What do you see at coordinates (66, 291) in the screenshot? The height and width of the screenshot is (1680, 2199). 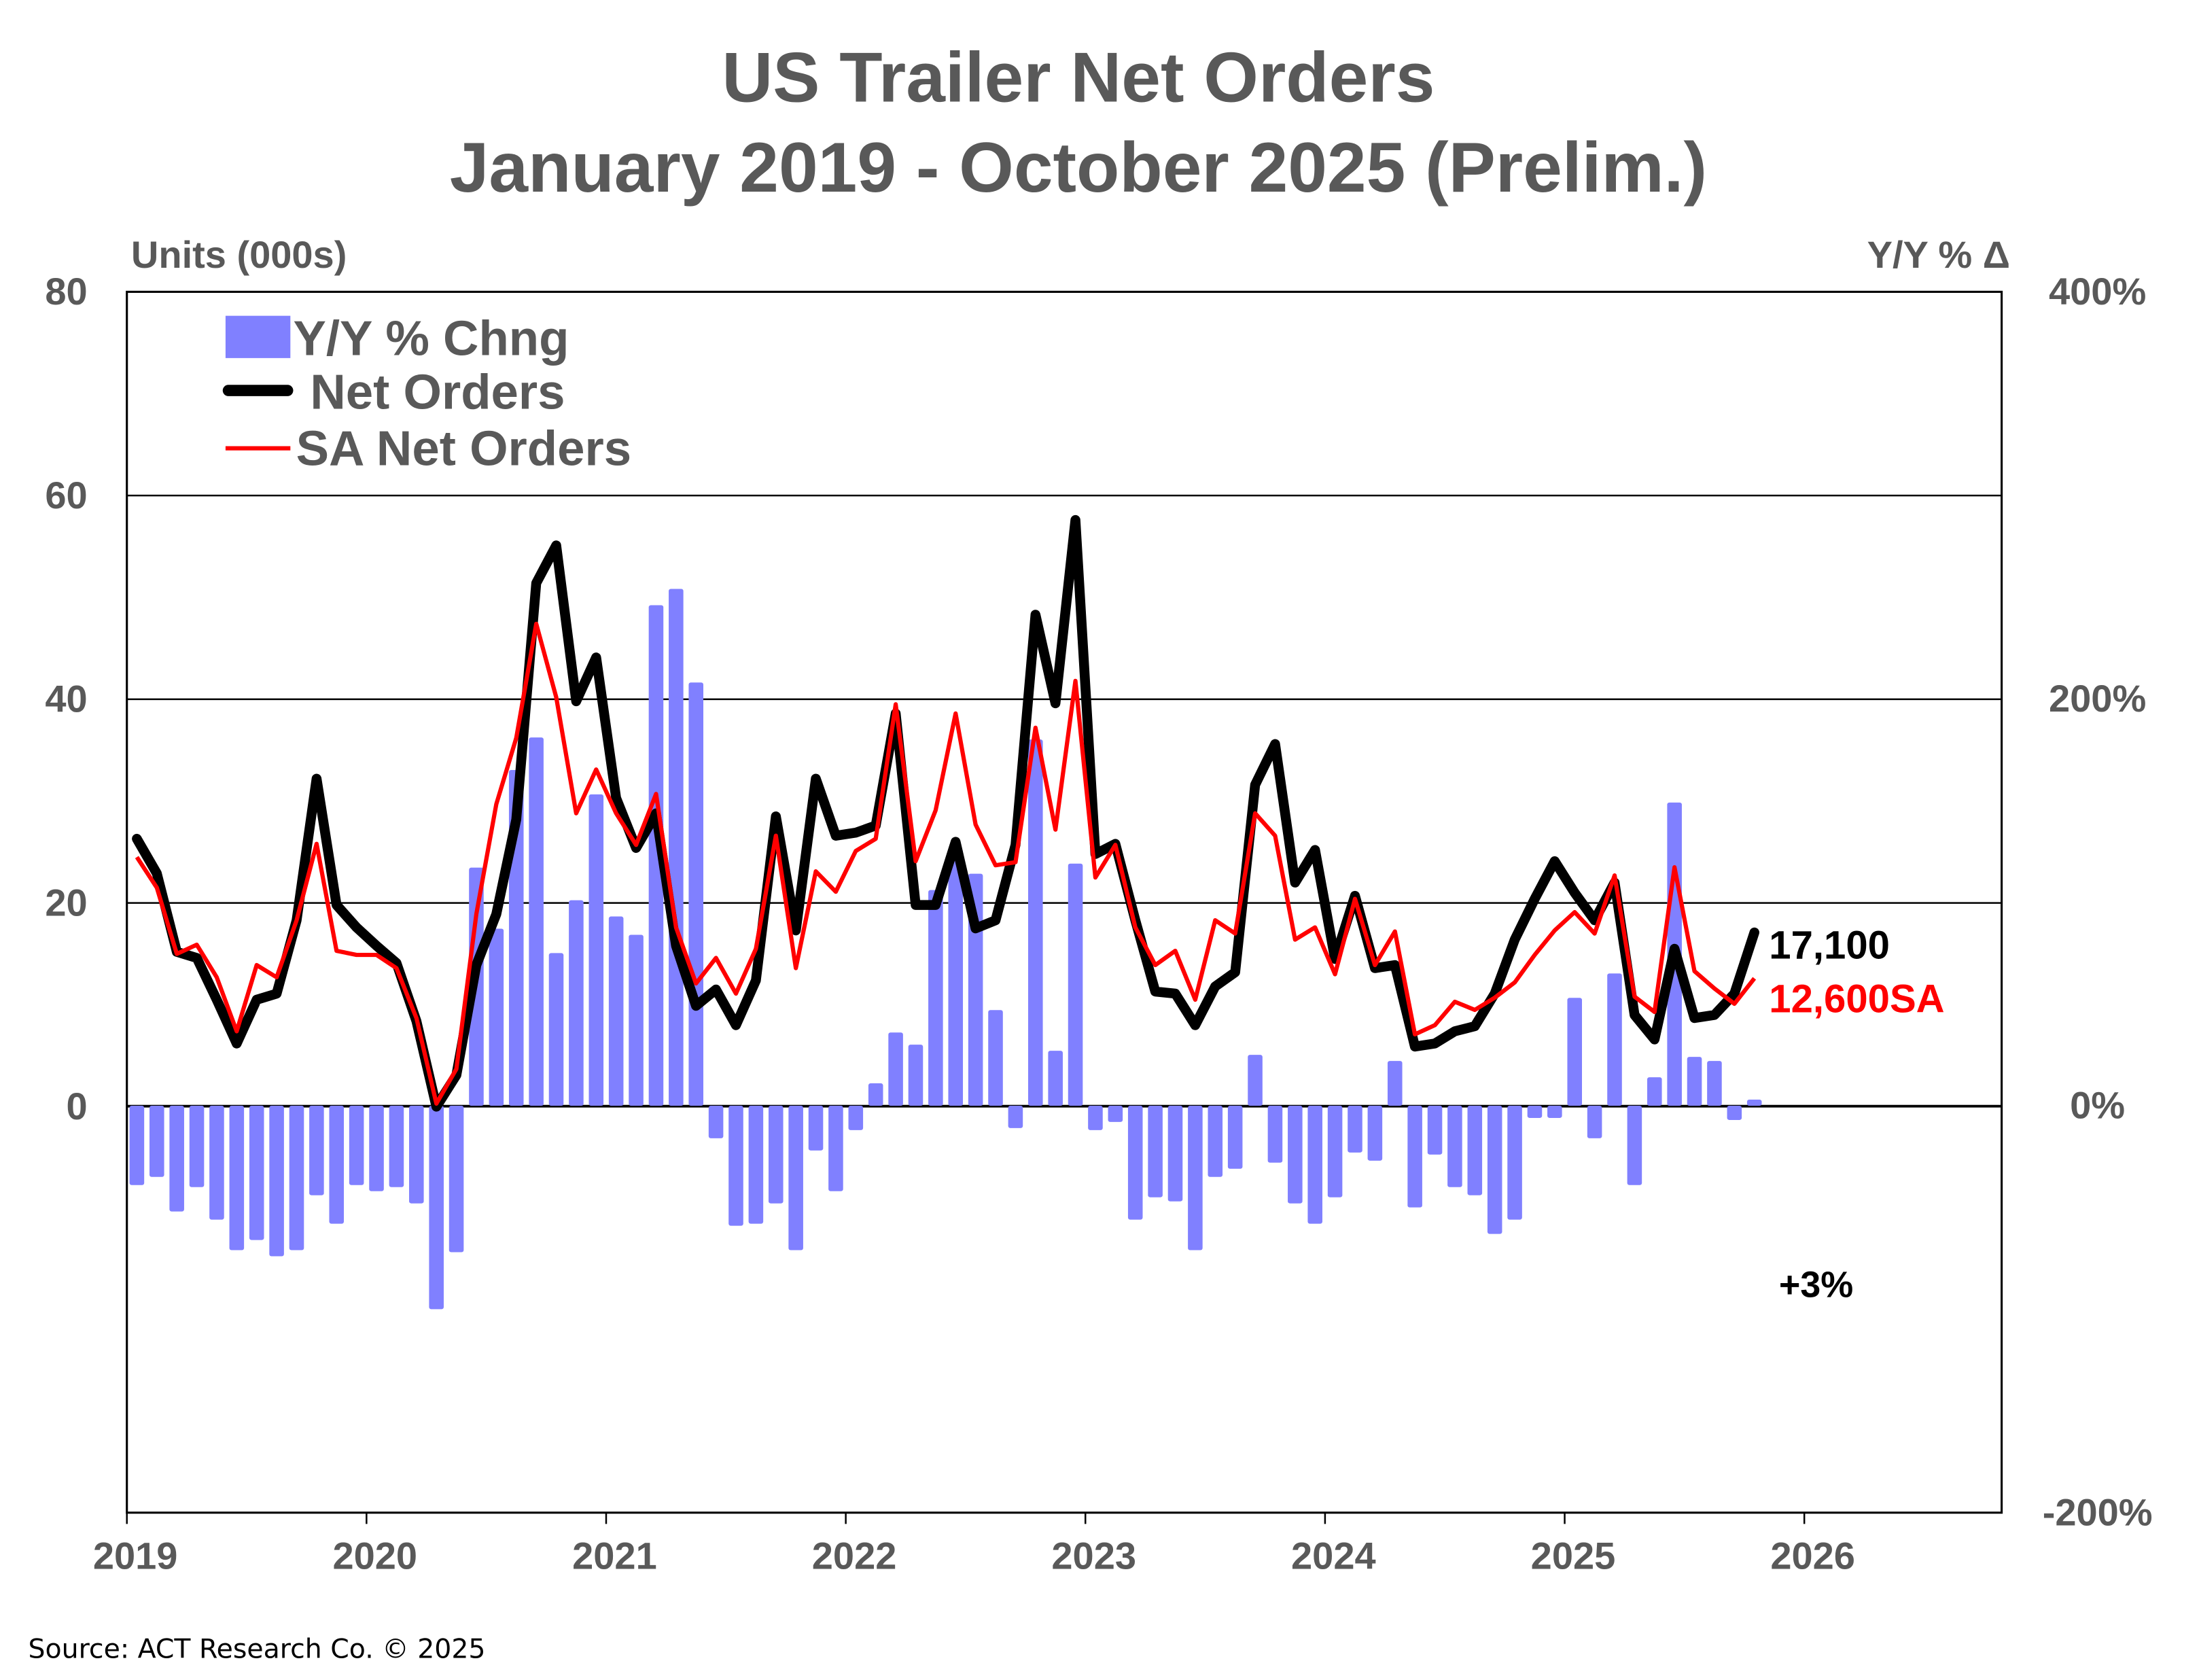 I see `left-tick-label: 80` at bounding box center [66, 291].